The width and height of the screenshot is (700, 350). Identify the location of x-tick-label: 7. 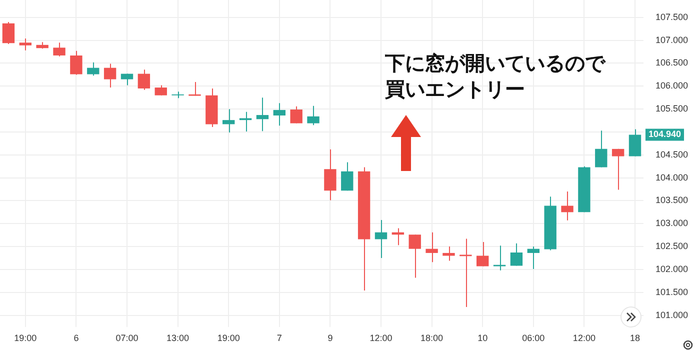
(279, 338).